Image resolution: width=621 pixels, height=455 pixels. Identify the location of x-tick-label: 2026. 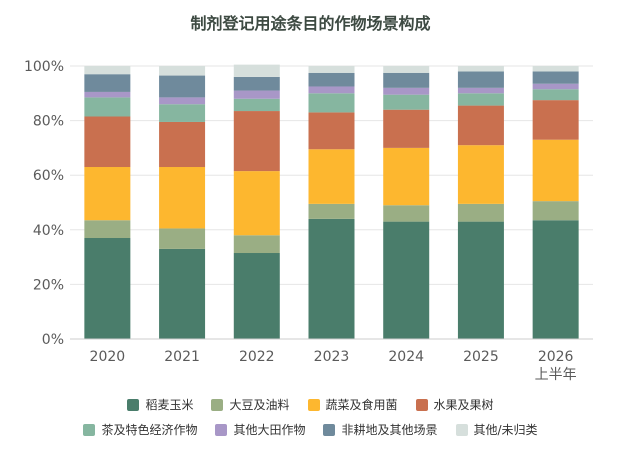
(556, 357).